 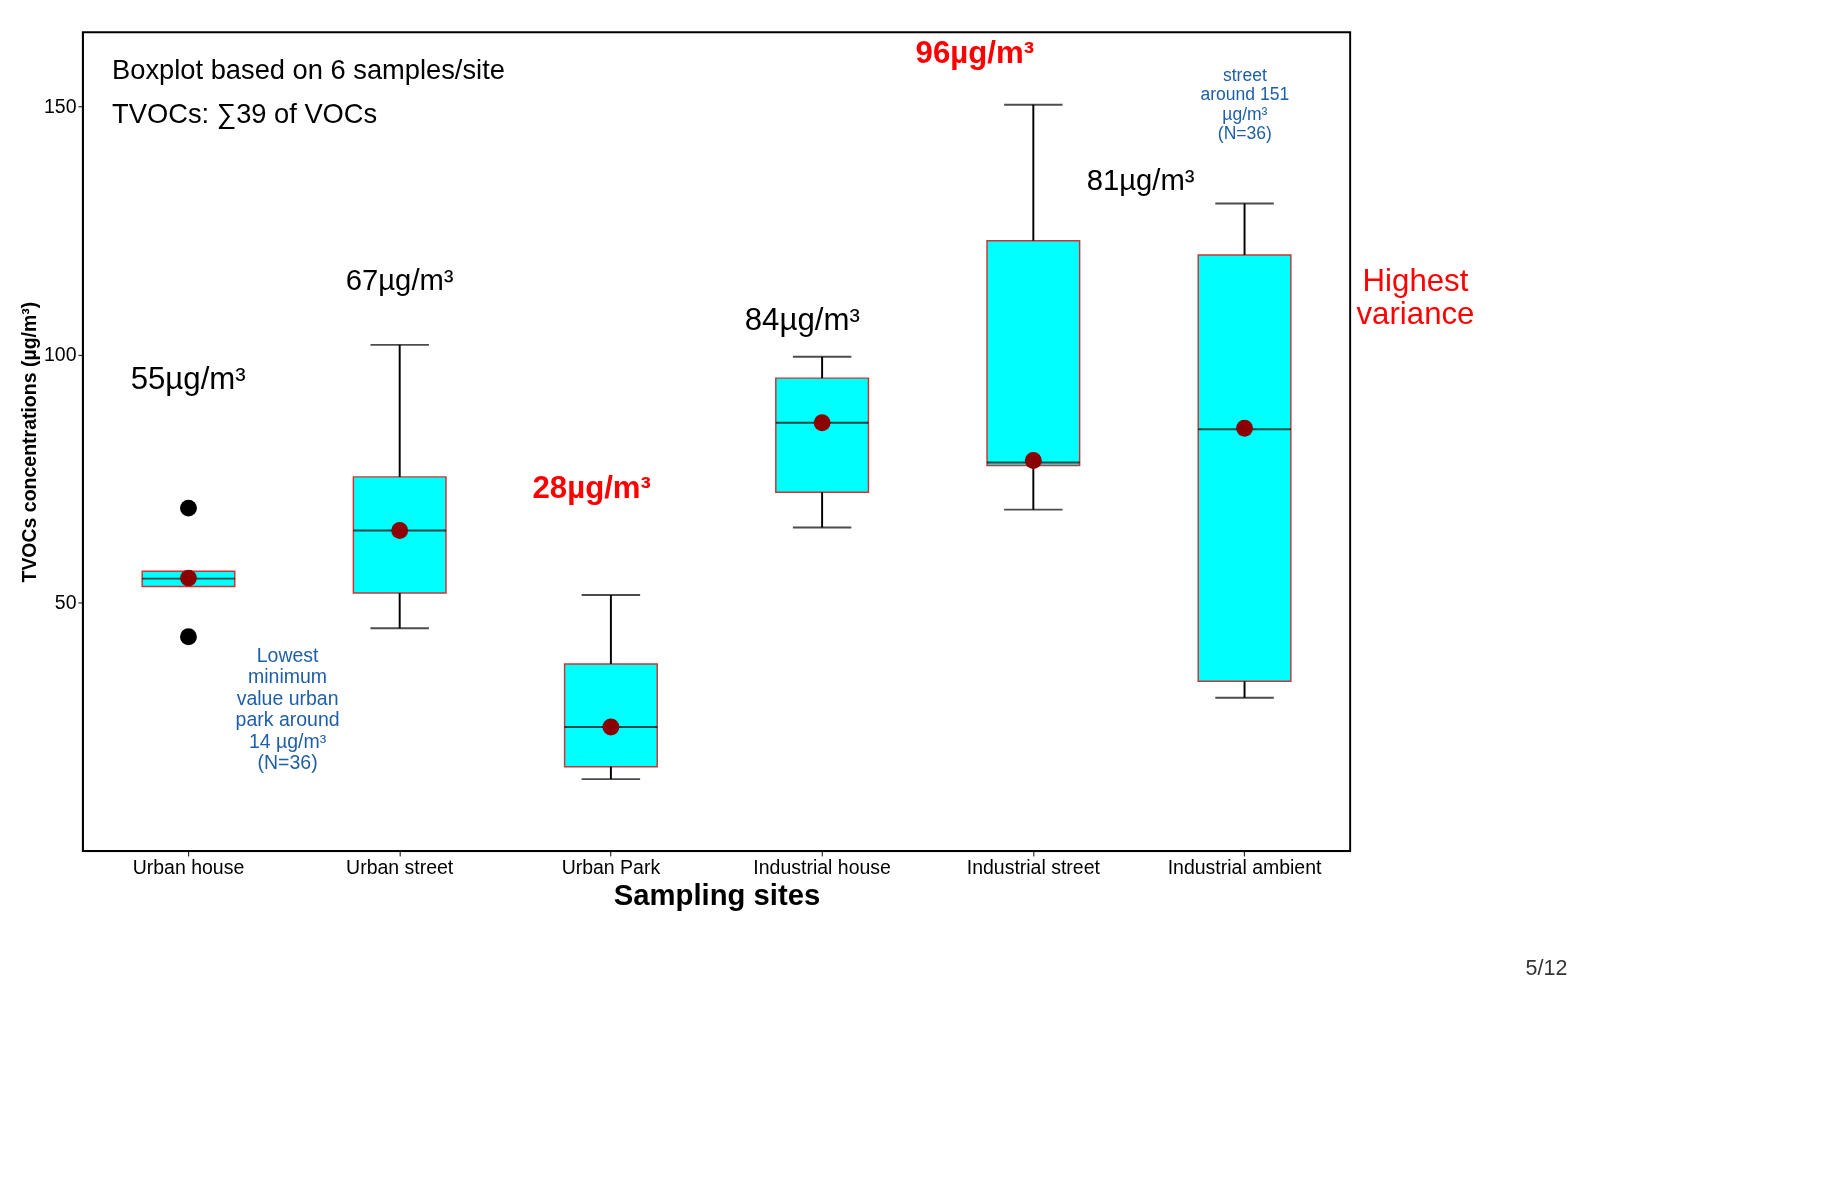 I want to click on text: Highest variance, so click(x=1415, y=296).